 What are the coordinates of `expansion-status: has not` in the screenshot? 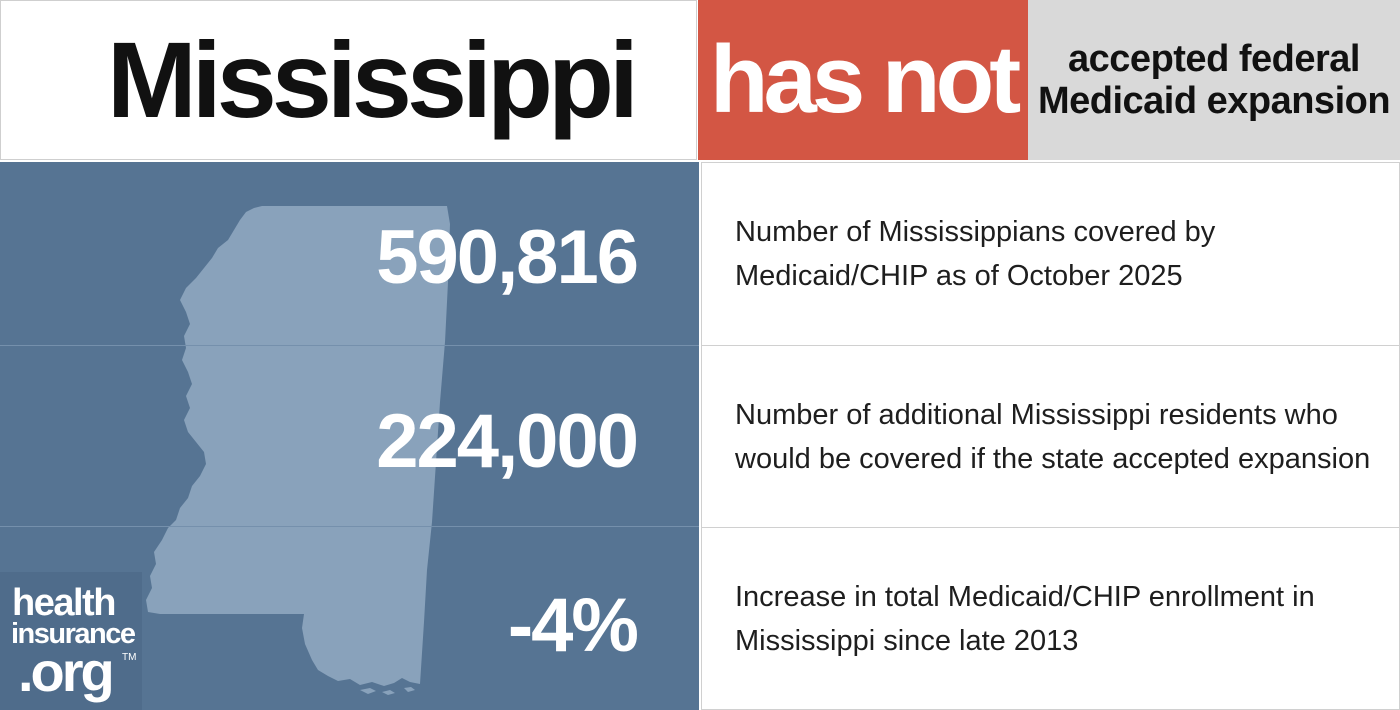 It's located at (865, 79).